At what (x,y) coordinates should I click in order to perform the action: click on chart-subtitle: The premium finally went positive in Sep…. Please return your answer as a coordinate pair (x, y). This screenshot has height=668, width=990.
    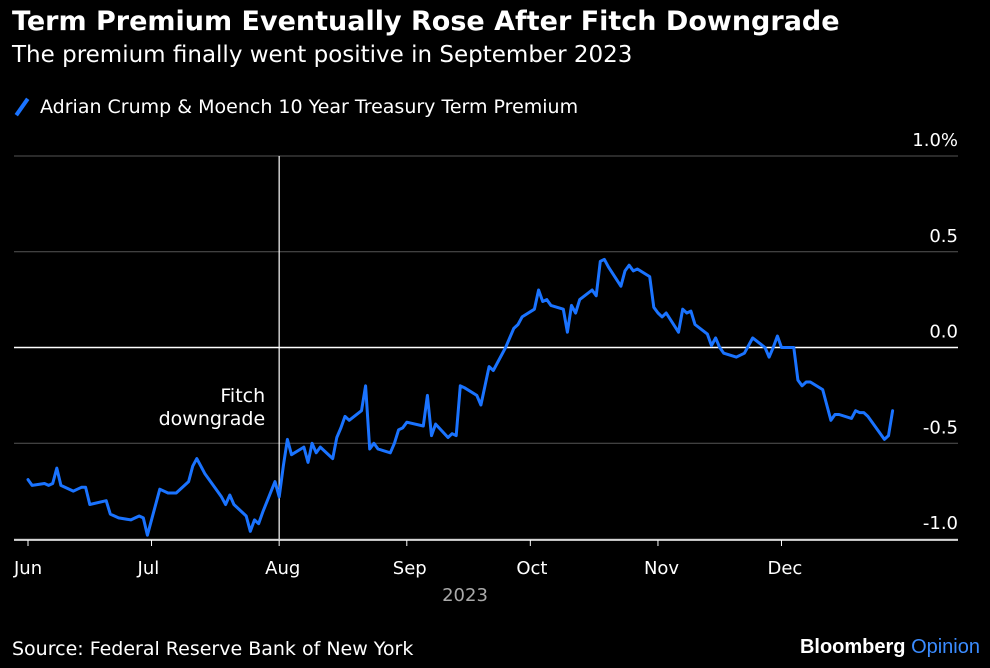
    Looking at the image, I should click on (322, 55).